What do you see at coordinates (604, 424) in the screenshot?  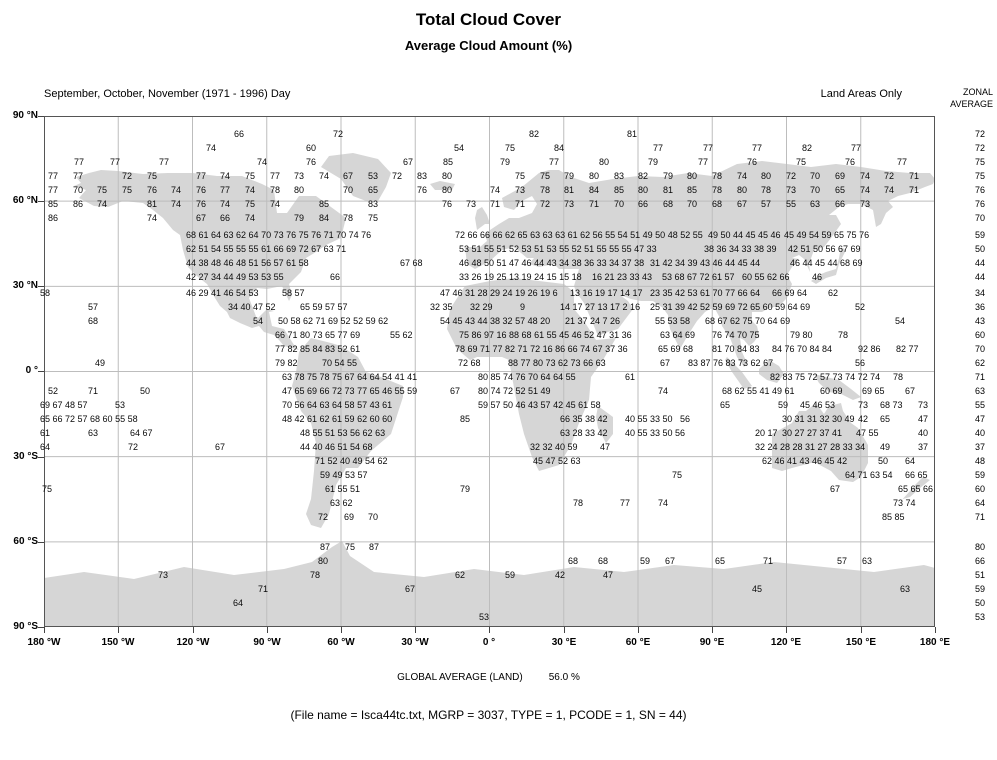 I see `landmass-madagascar` at bounding box center [604, 424].